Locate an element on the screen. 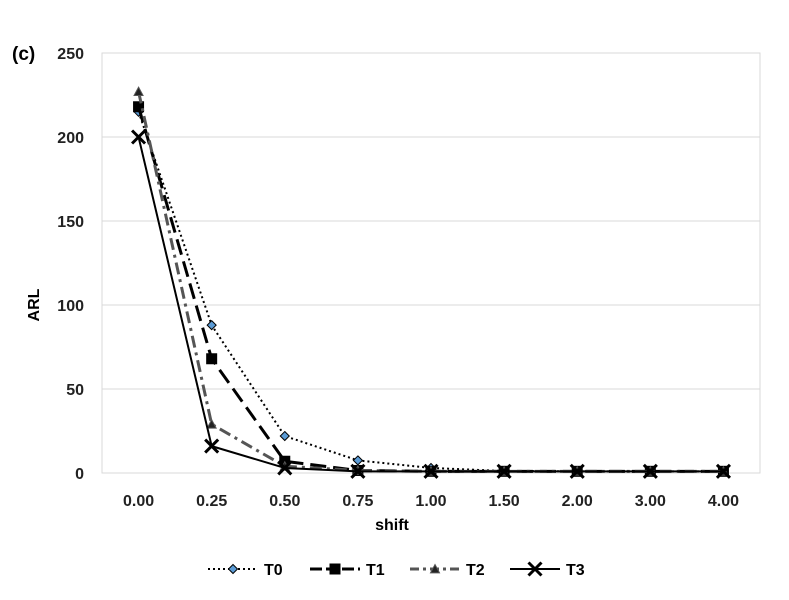 The width and height of the screenshot is (789, 600). legend-item-T2: T2 is located at coordinates (447, 570).